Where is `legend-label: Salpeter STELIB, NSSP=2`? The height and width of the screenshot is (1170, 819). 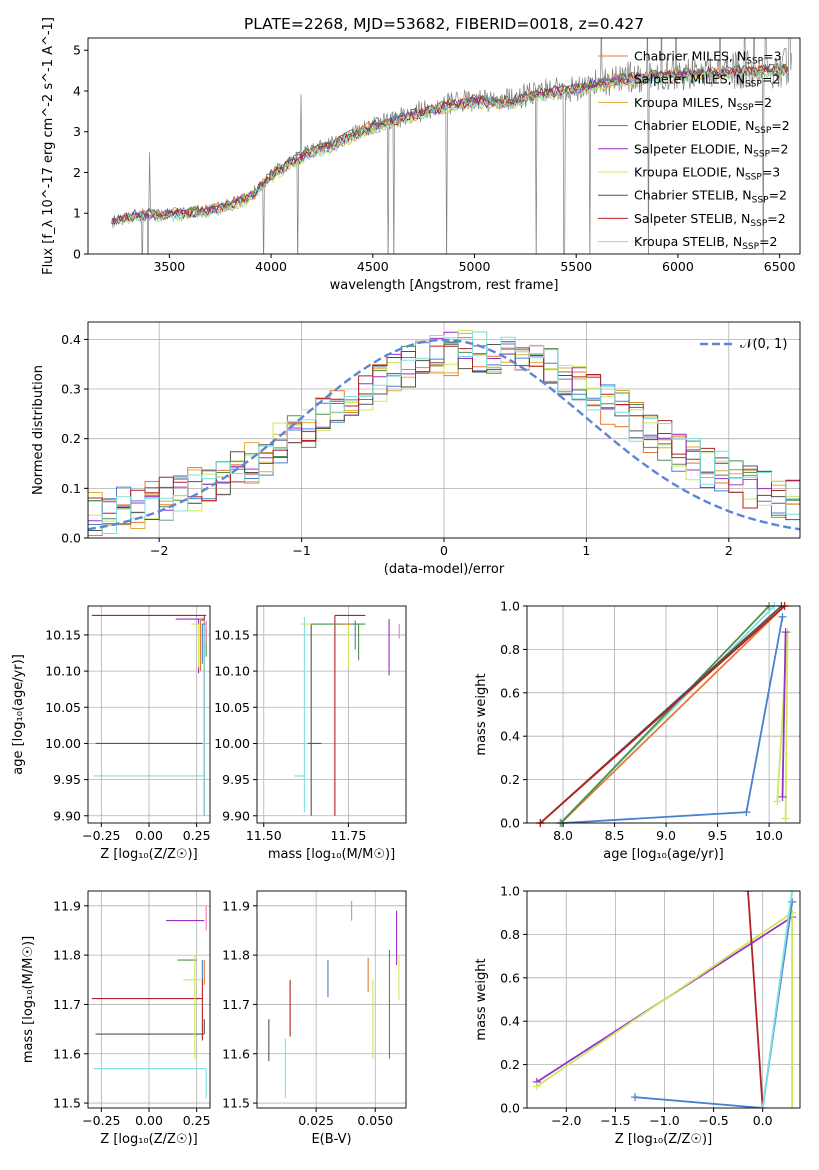 legend-label: Salpeter STELIB, NSSP=2 is located at coordinates (710, 220).